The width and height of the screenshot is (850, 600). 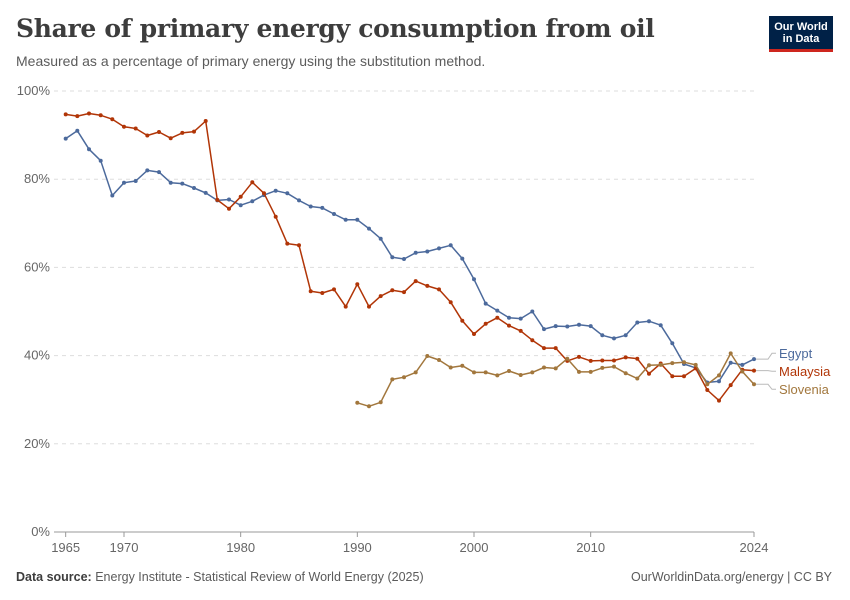 What do you see at coordinates (804, 389) in the screenshot?
I see `series-label-slovenia: Slovenia` at bounding box center [804, 389].